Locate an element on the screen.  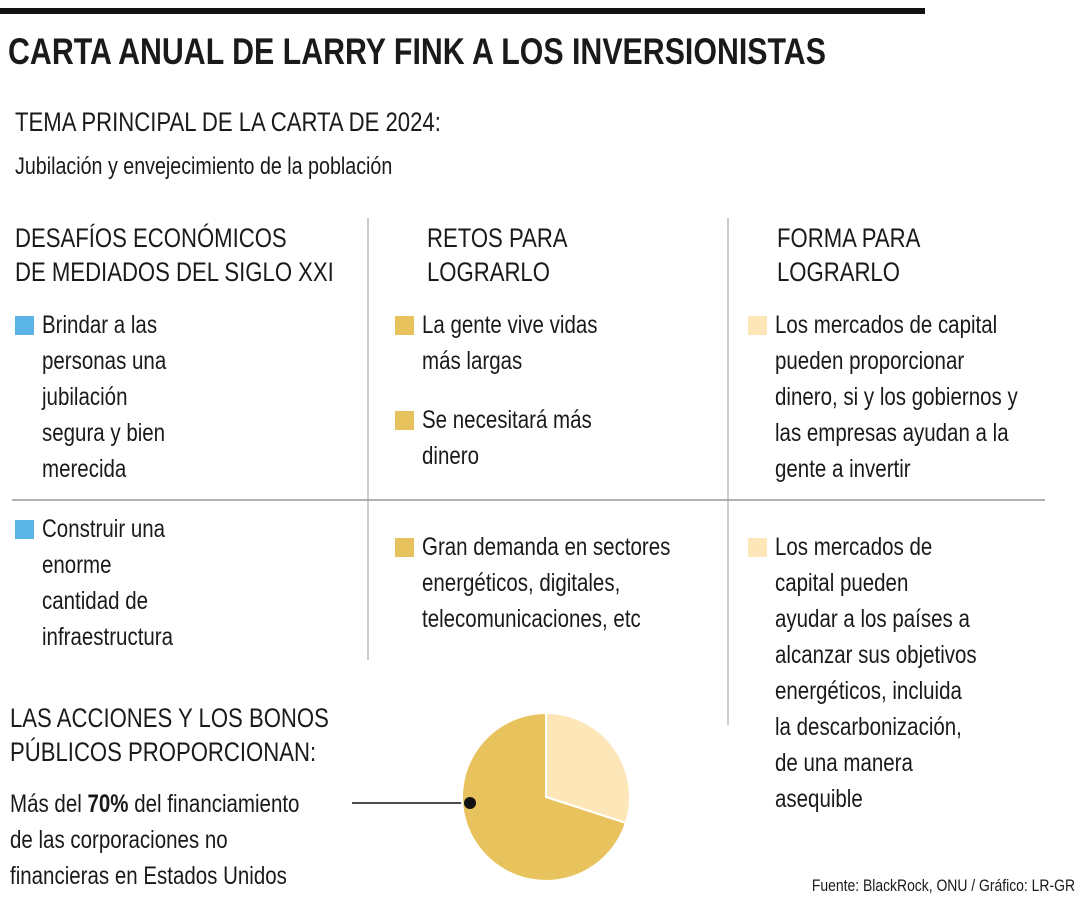
item-text: Brindar a las is located at coordinates (99, 324).